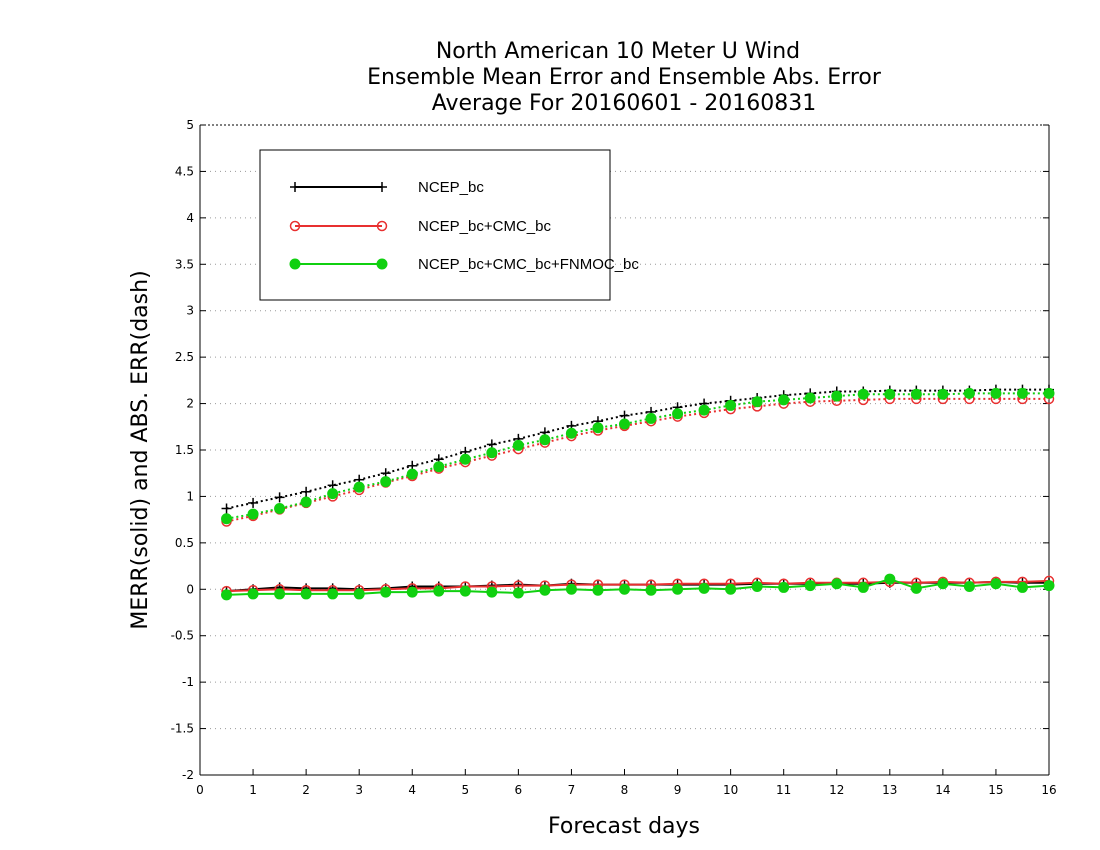  What do you see at coordinates (528, 264) in the screenshot?
I see `legend-label: NCEP_bc+CMC_bc+FNMOC_bc` at bounding box center [528, 264].